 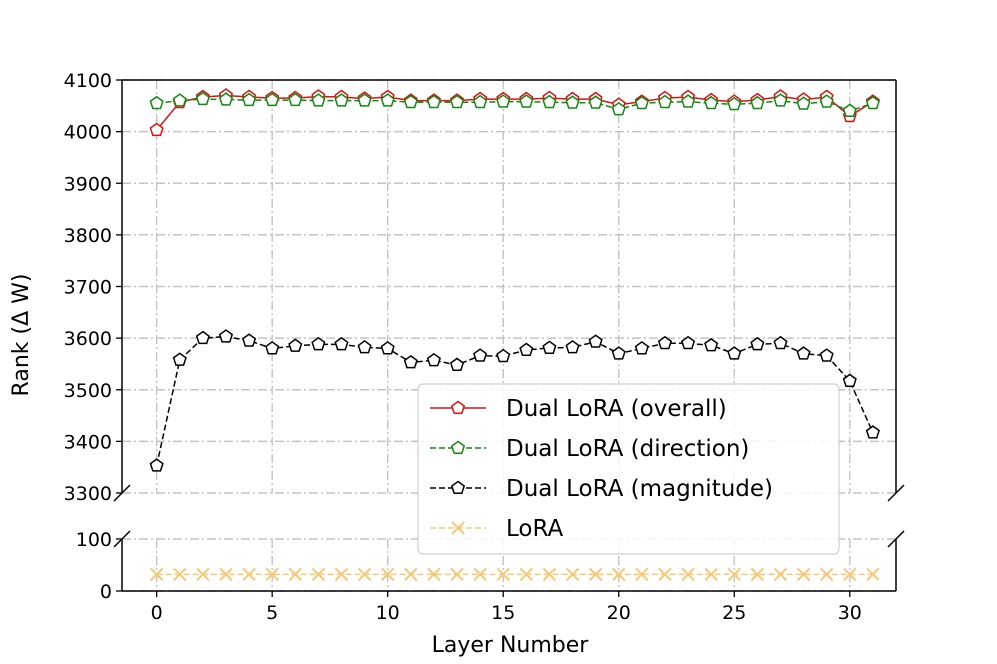 I want to click on x-tick-label: 10, so click(x=388, y=613).